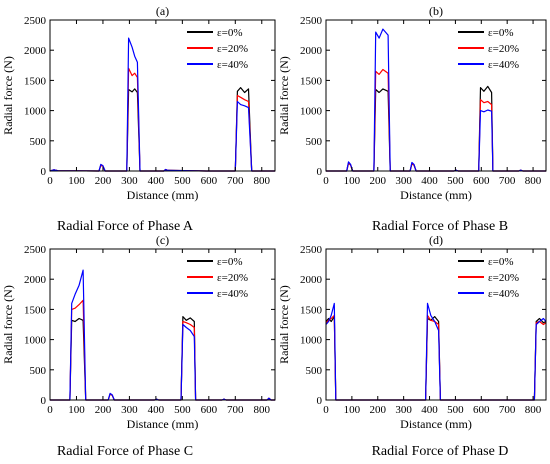  Describe the element at coordinates (125, 226) in the screenshot. I see `panel-caption: Radial Force of Phase A` at that location.